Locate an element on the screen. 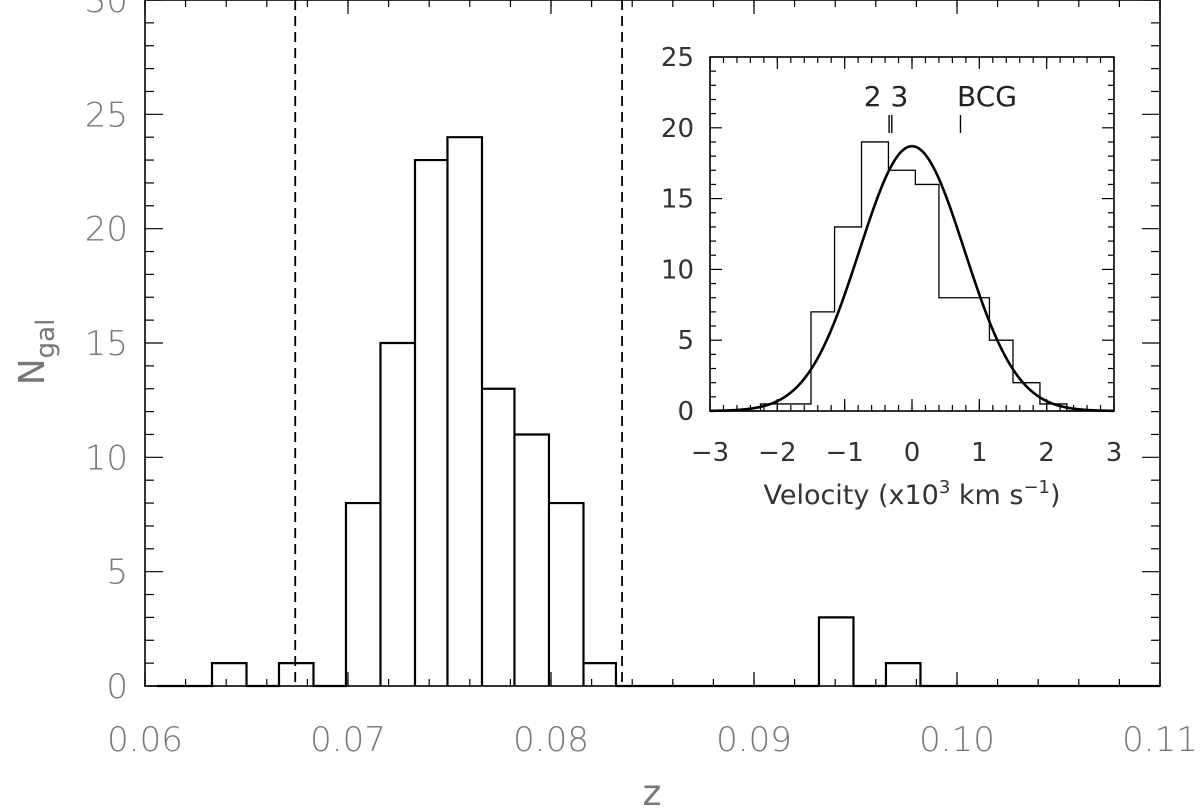  main-y-axis-label-sub: gal is located at coordinates (46, 339).